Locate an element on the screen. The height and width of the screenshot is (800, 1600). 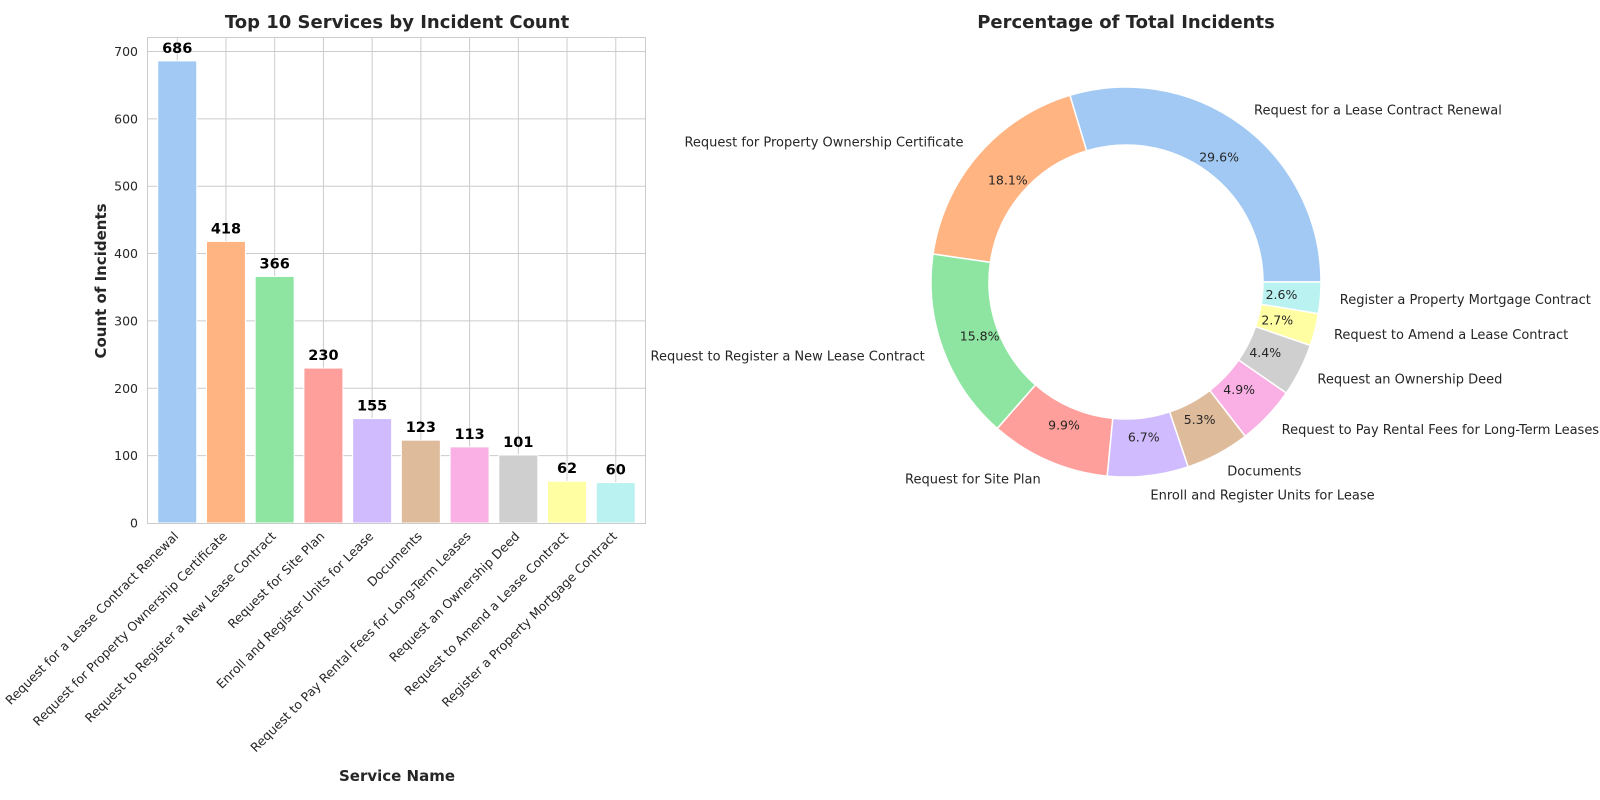
bar-value-label: 686 is located at coordinates (177, 49).